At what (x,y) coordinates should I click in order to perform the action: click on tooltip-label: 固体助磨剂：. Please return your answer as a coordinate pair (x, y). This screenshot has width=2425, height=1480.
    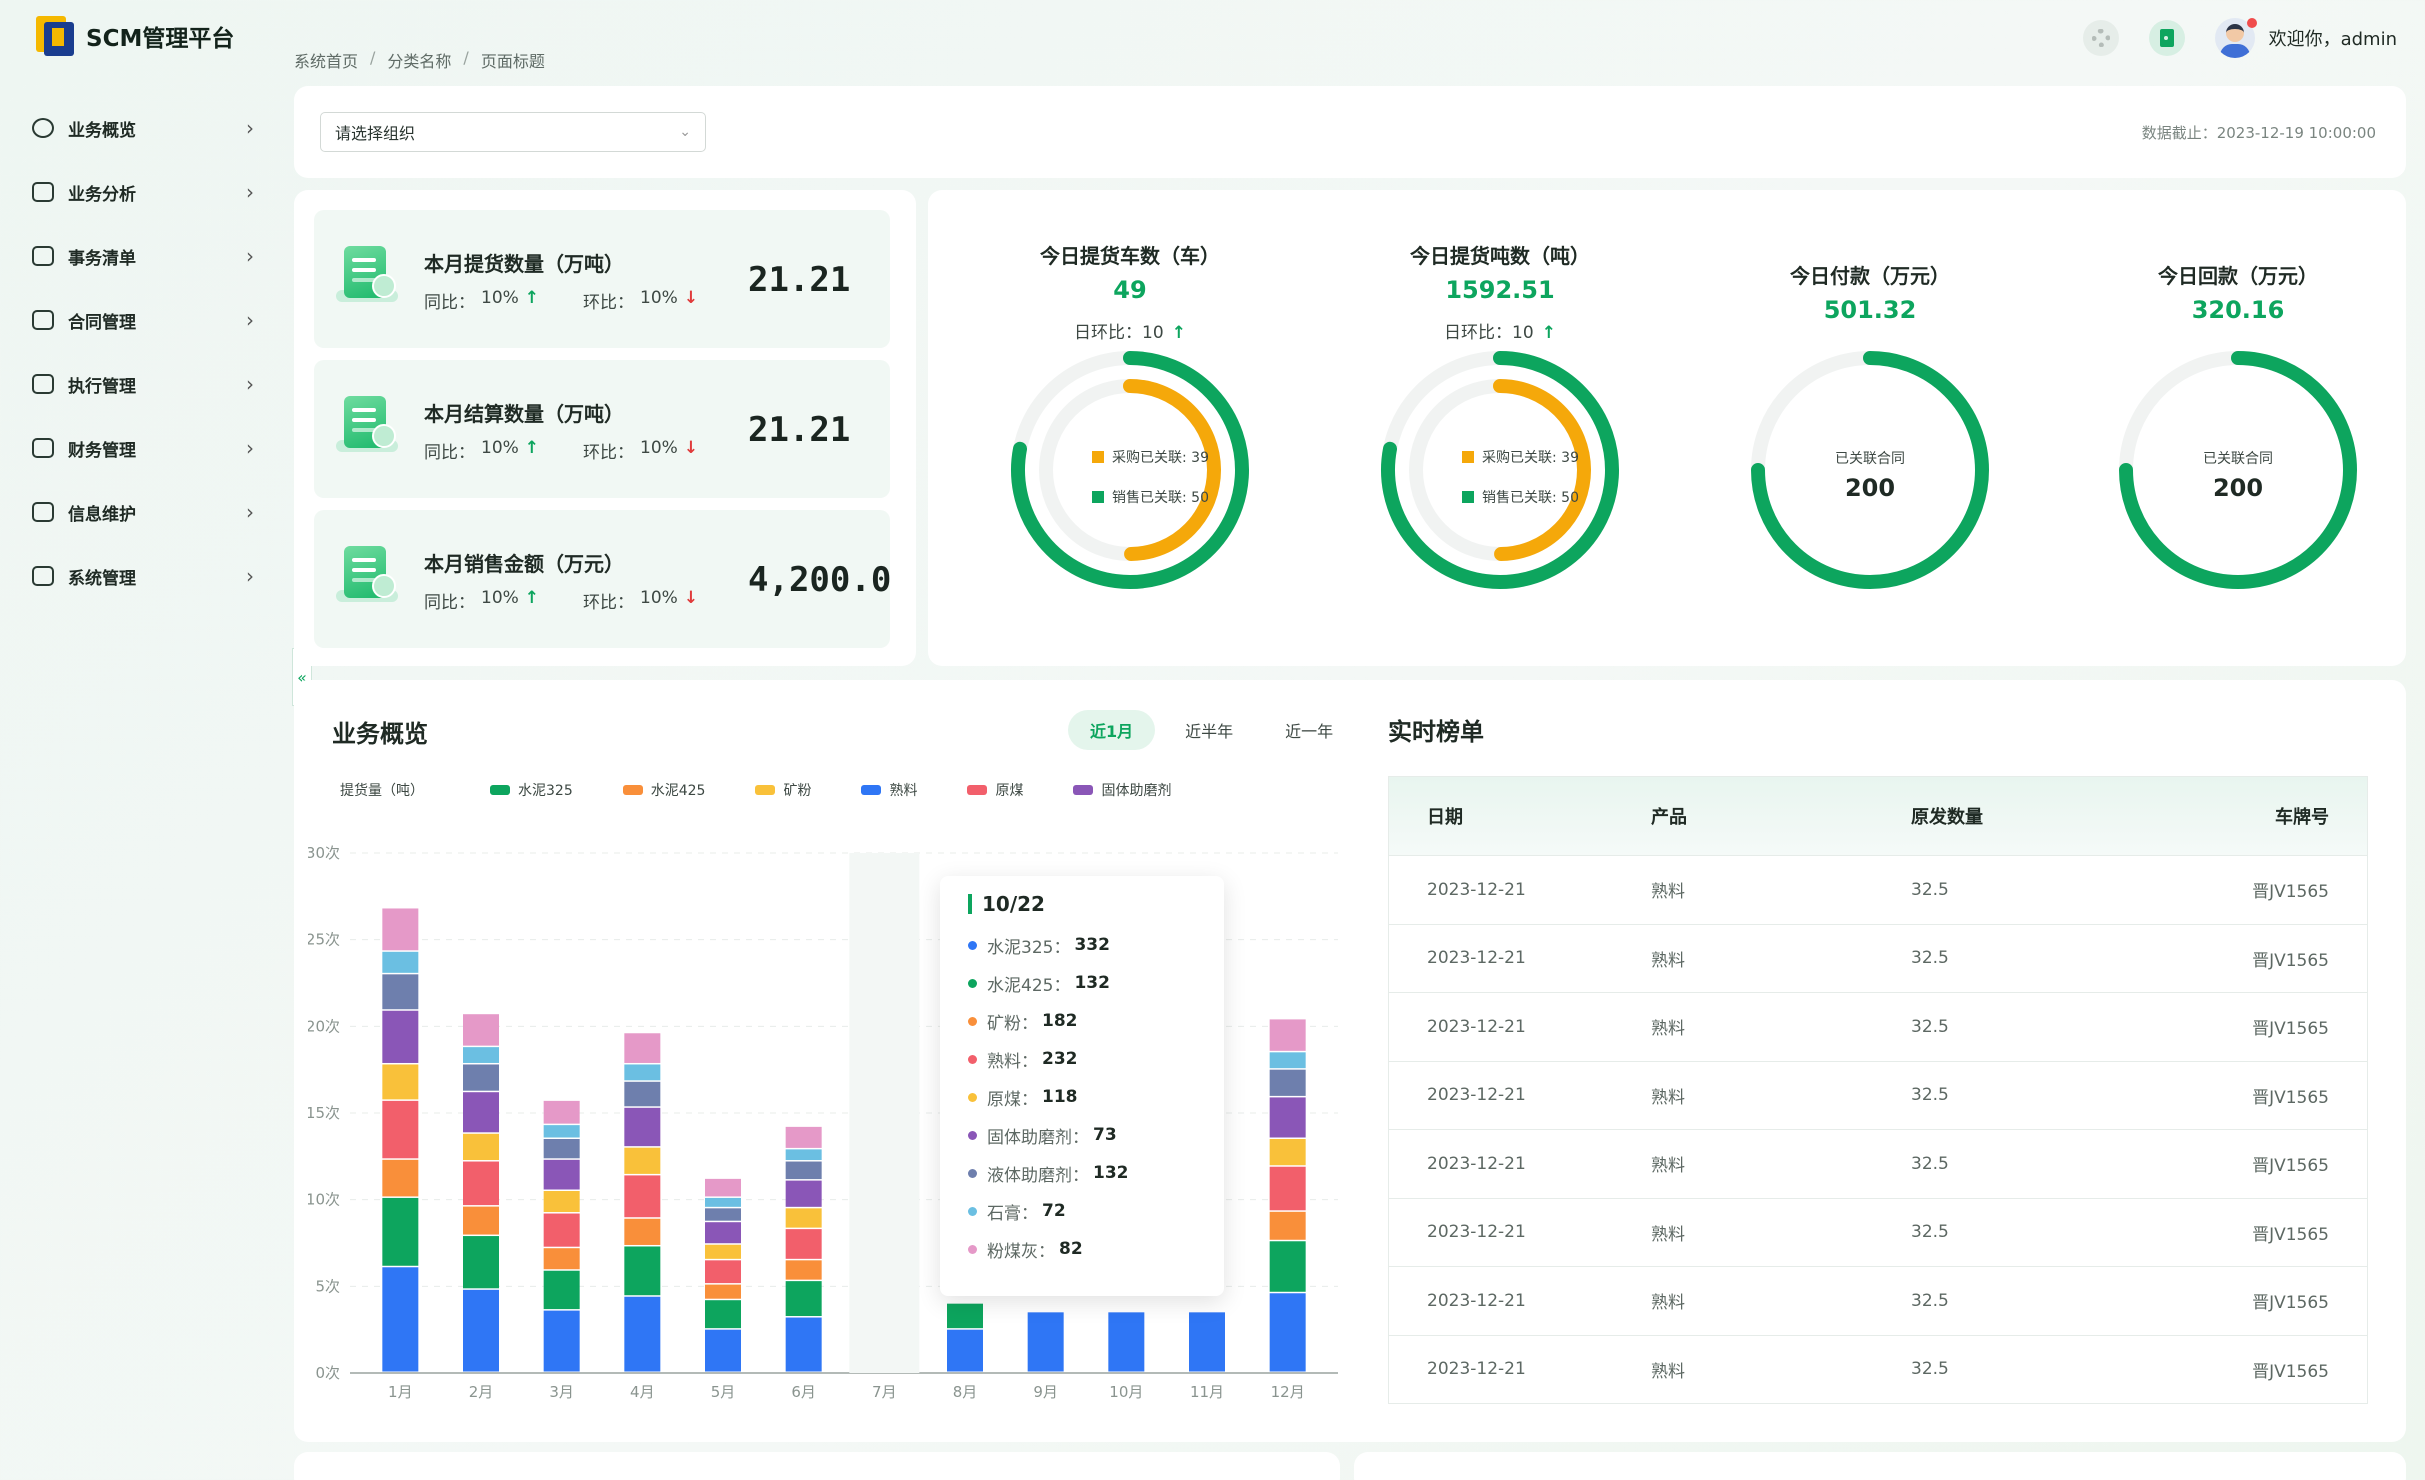
    Looking at the image, I should click on (1038, 1137).